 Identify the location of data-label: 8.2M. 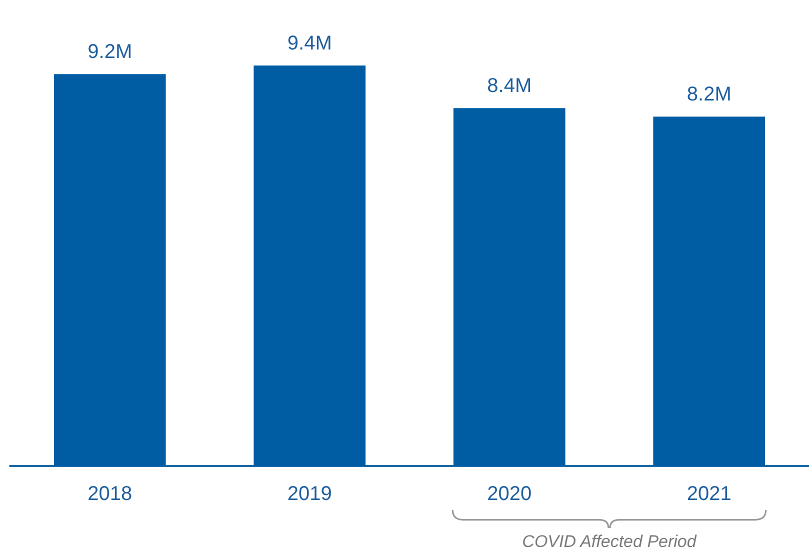
(709, 95).